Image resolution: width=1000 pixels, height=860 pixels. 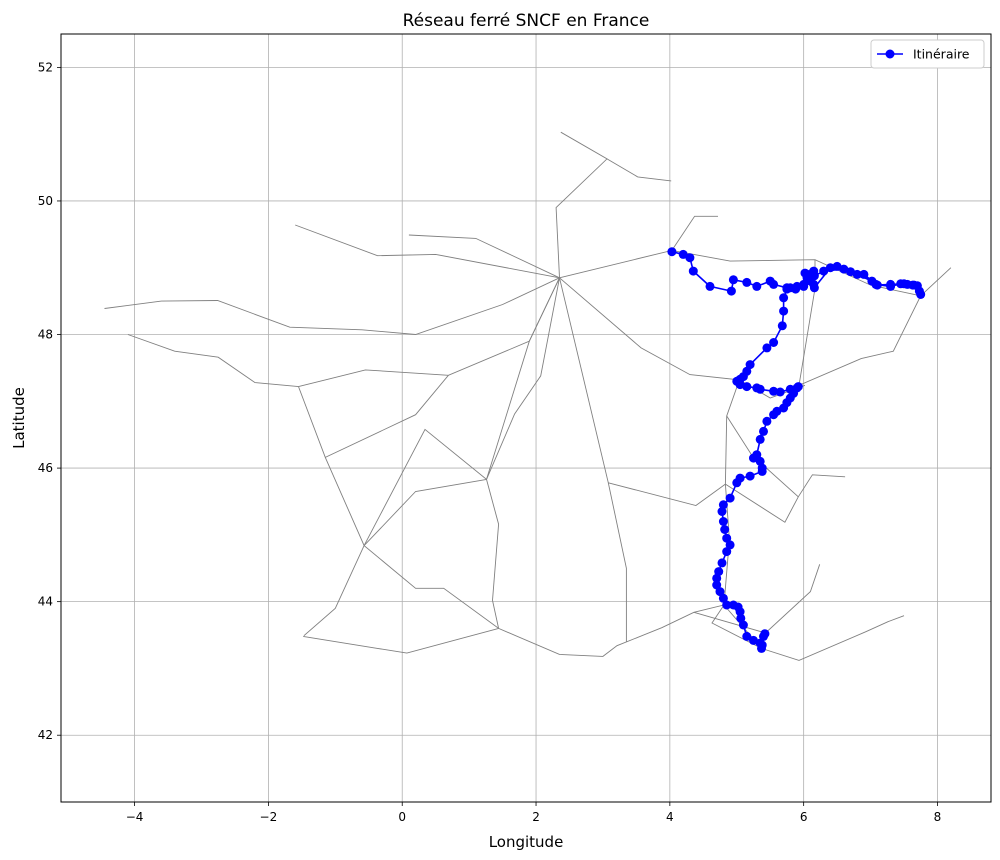 What do you see at coordinates (45, 67) in the screenshot?
I see `y-tick-label: 52` at bounding box center [45, 67].